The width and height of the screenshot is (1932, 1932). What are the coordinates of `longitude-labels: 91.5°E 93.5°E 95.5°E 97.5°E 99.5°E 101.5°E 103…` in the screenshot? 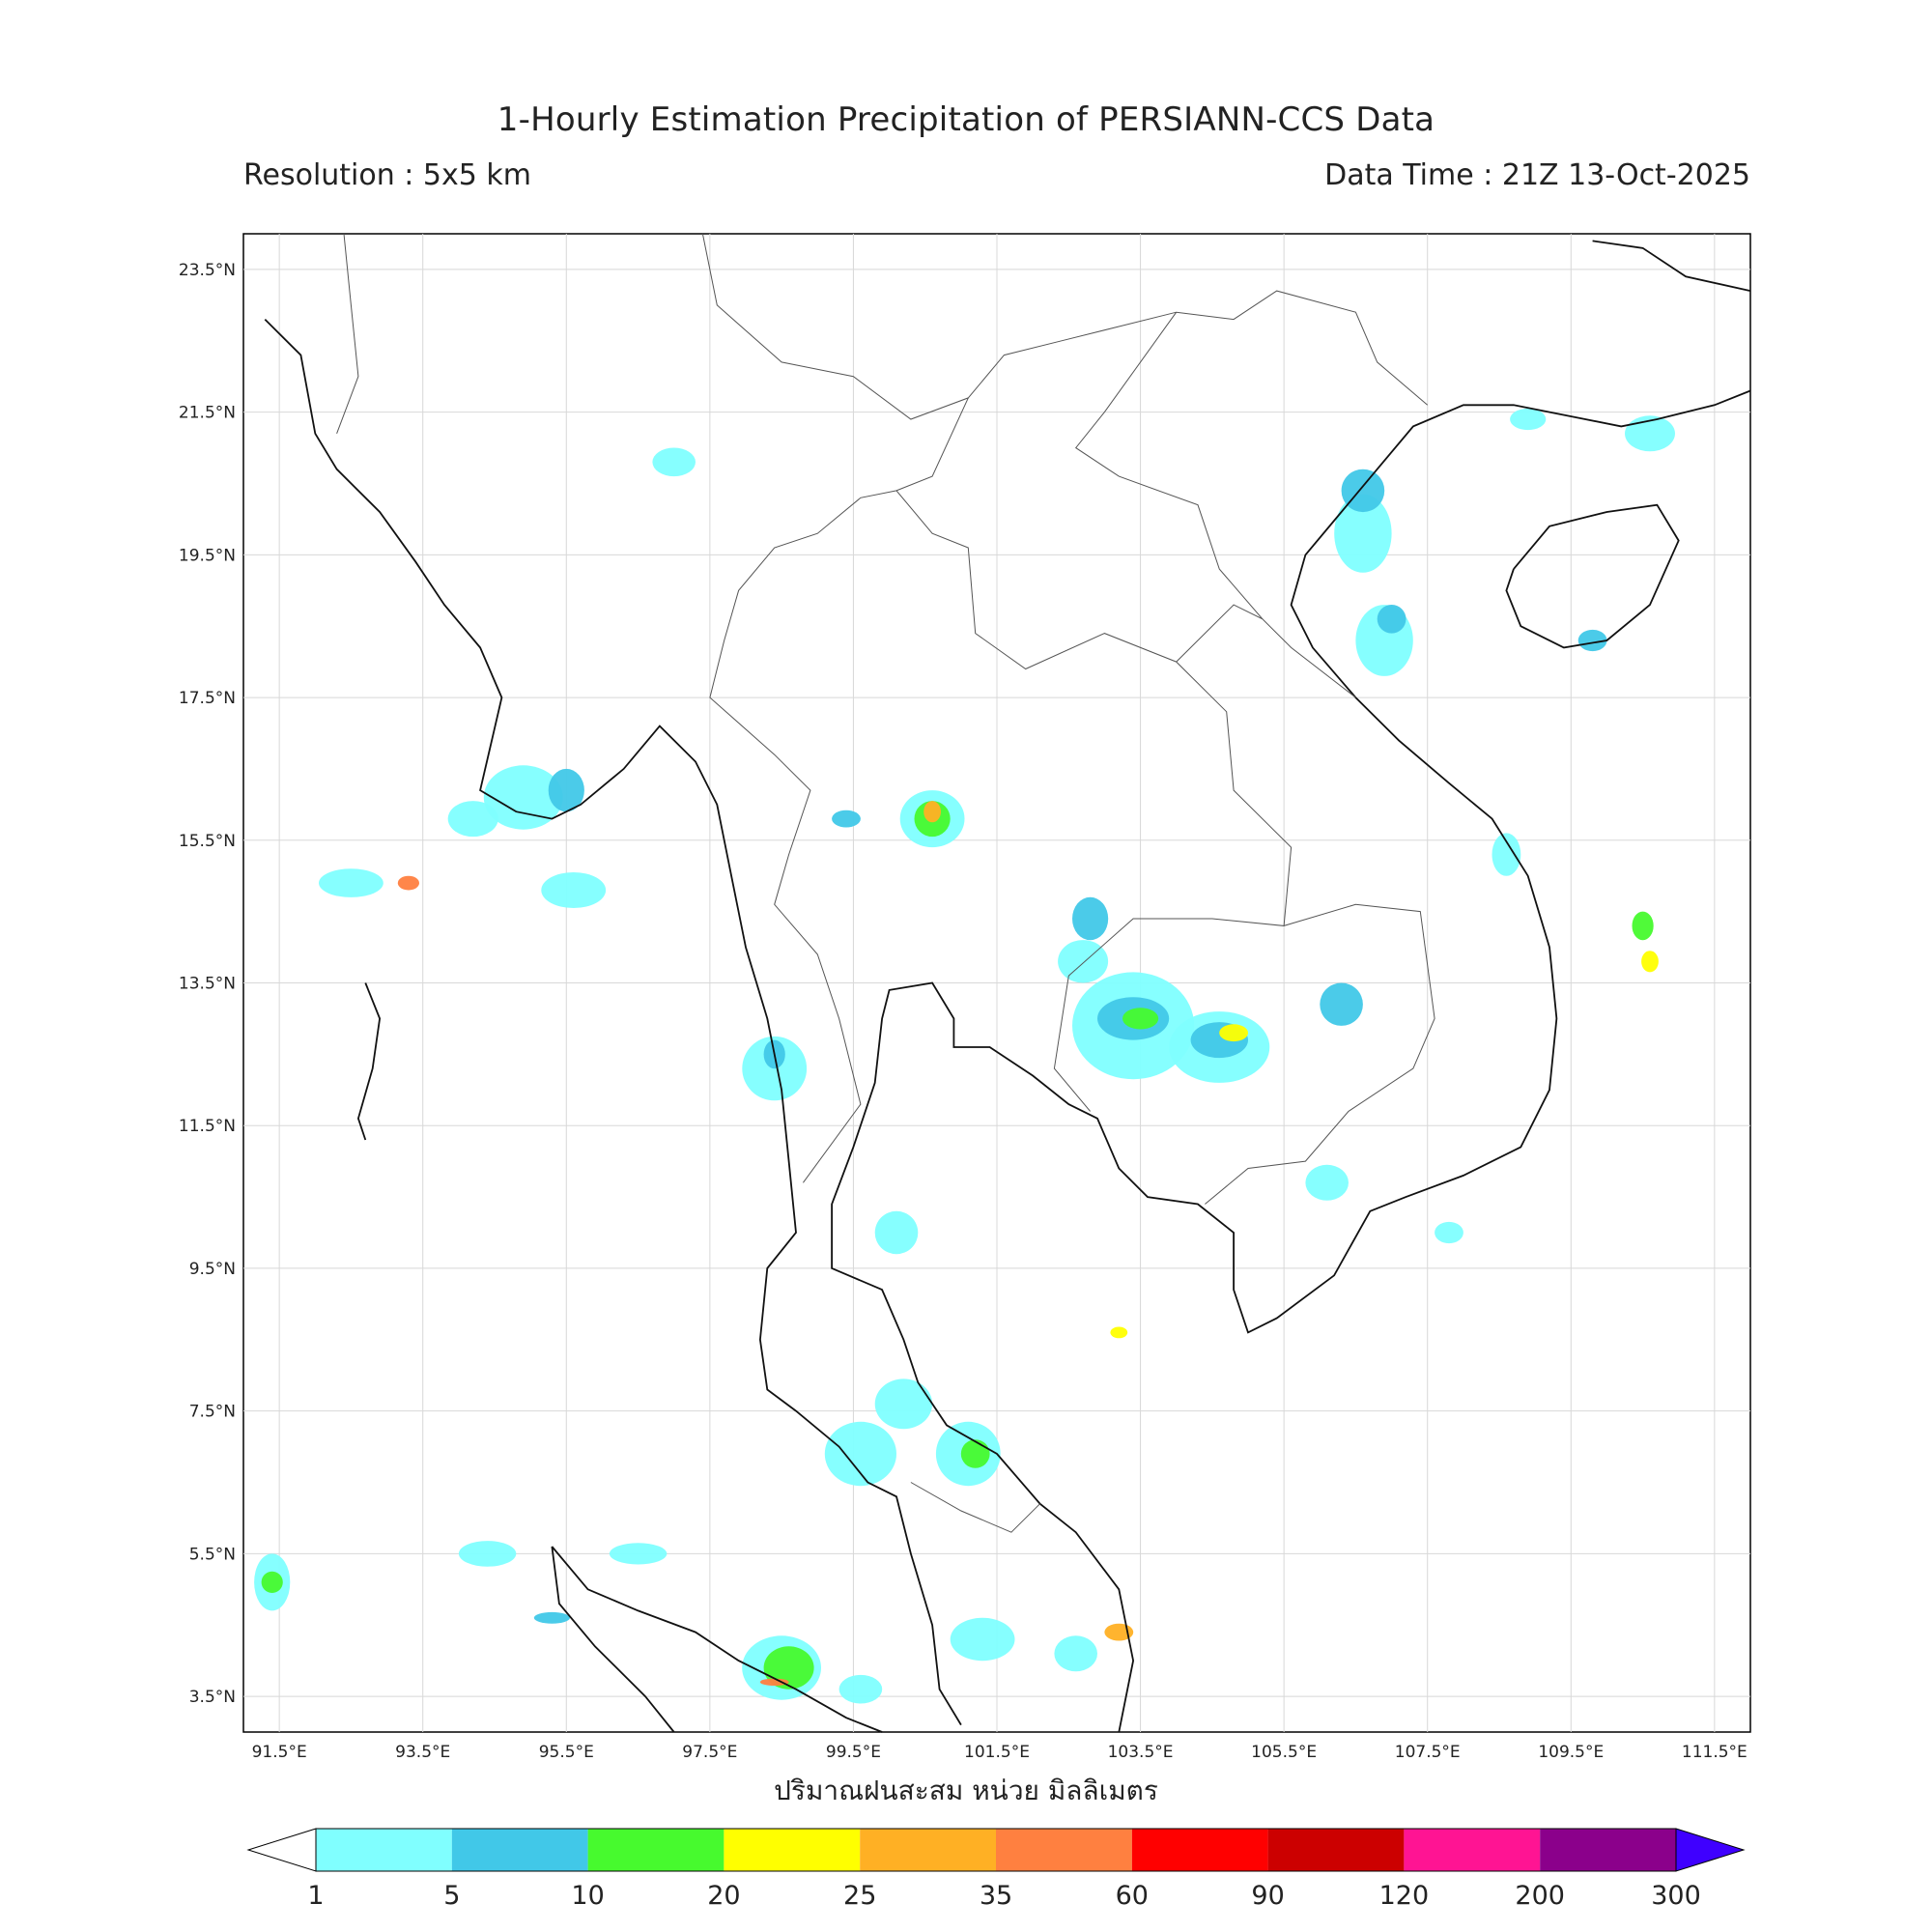 It's located at (999, 1752).